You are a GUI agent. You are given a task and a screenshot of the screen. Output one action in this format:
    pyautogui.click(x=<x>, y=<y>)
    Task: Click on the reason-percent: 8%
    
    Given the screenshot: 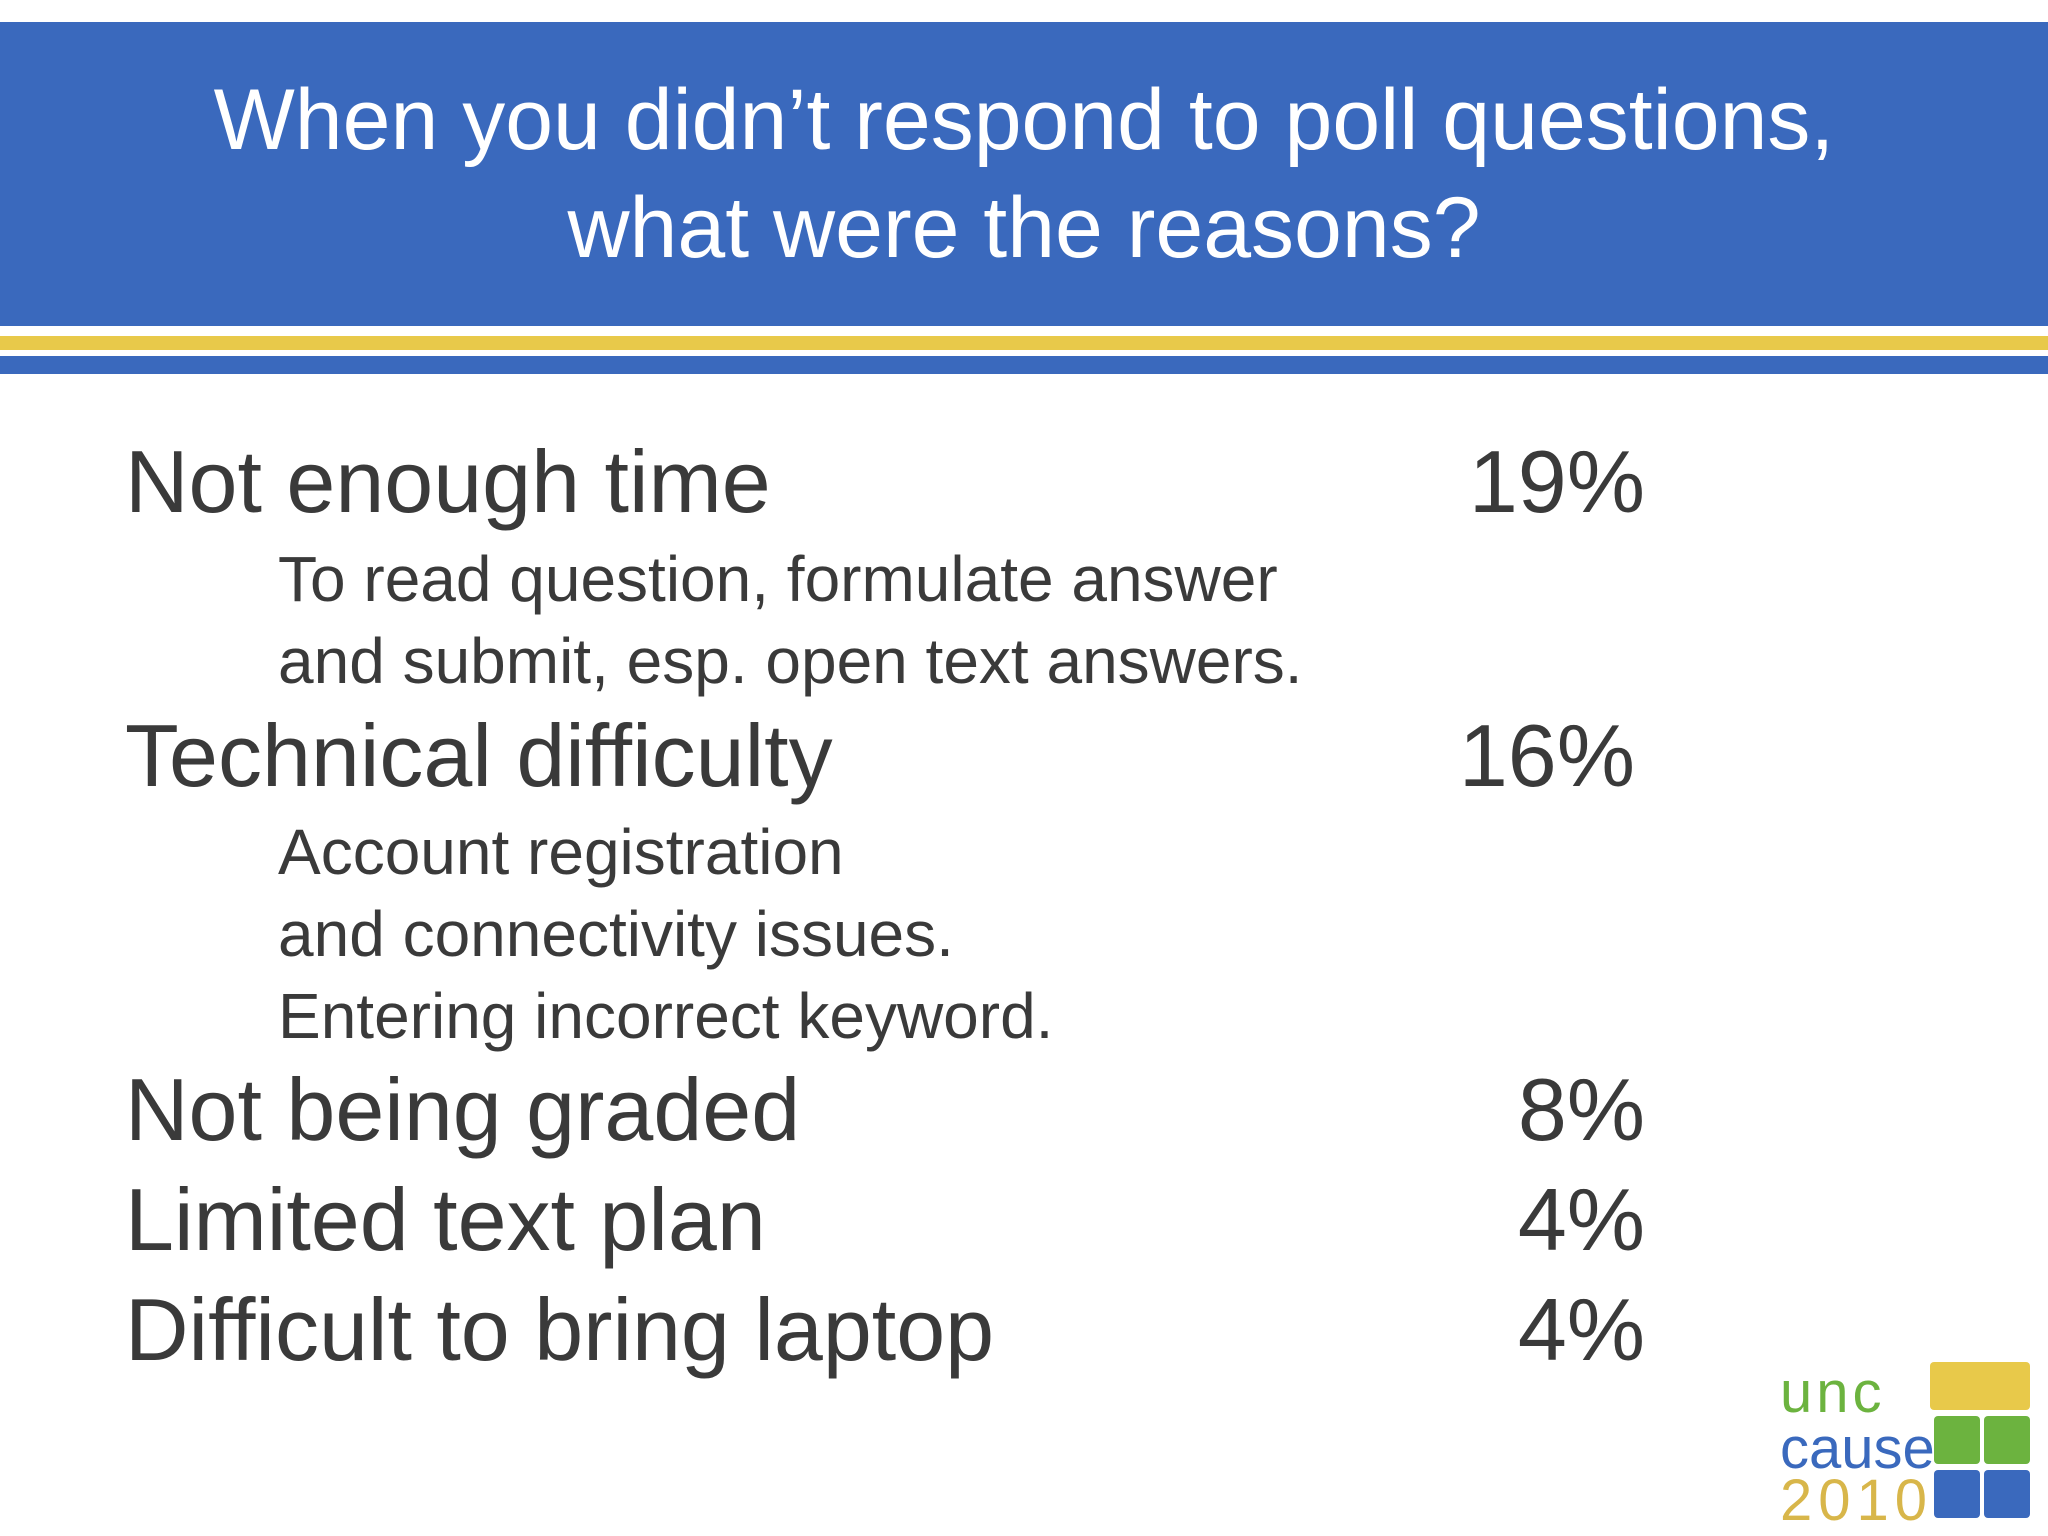 What is the action you would take?
    pyautogui.click(x=1581, y=1109)
    